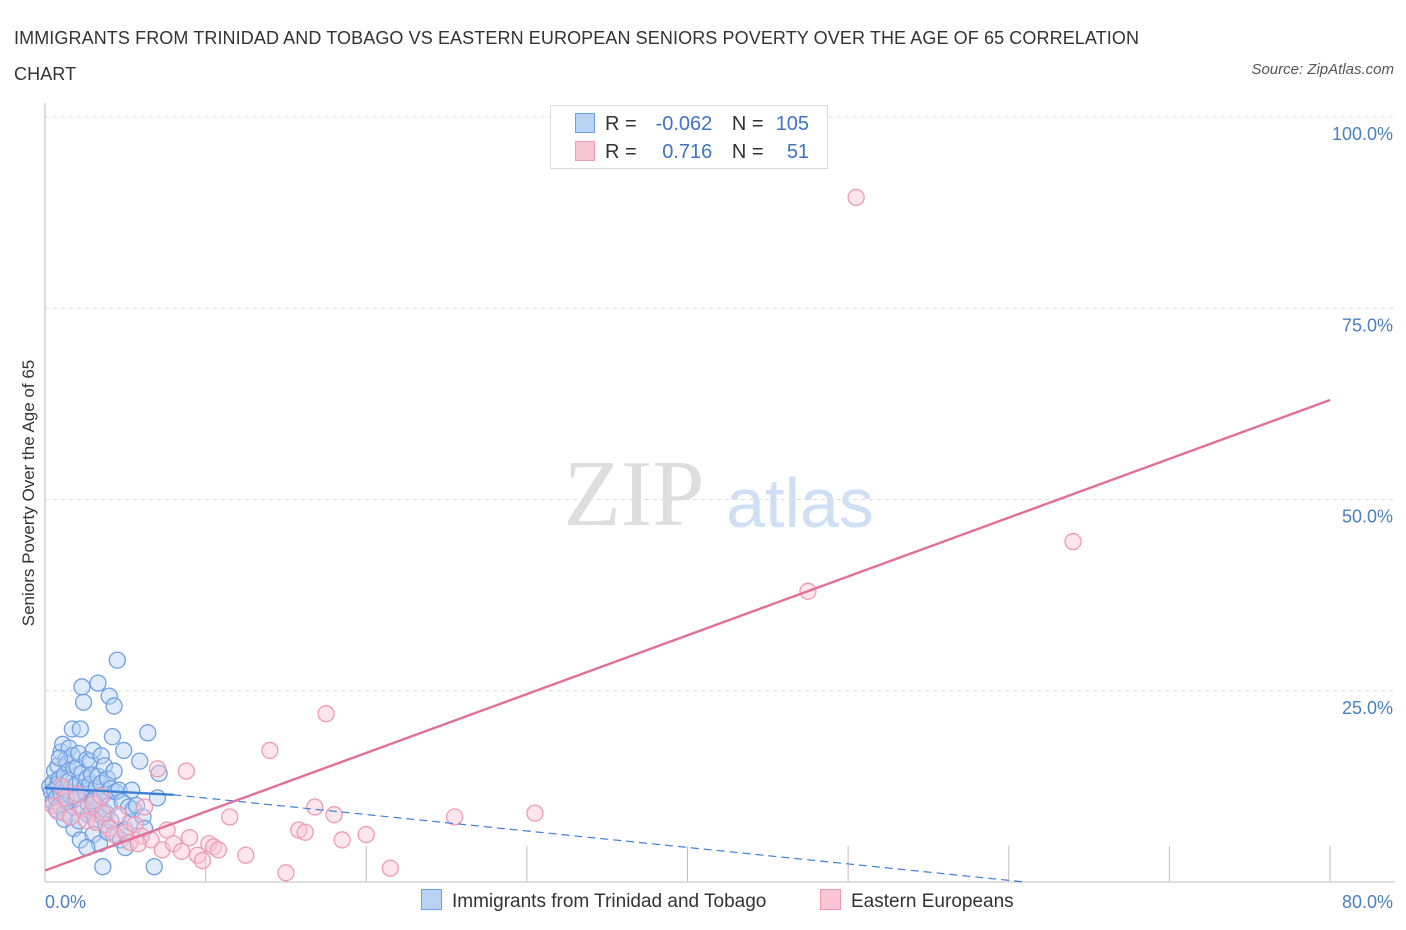  Describe the element at coordinates (1322, 69) in the screenshot. I see `source-credit: Source: ZipAtlas.com` at that location.